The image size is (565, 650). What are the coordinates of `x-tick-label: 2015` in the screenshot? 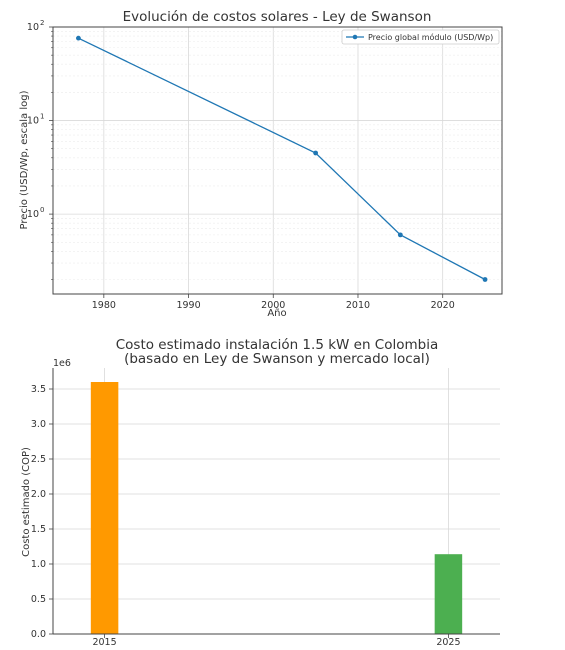 It's located at (104, 641).